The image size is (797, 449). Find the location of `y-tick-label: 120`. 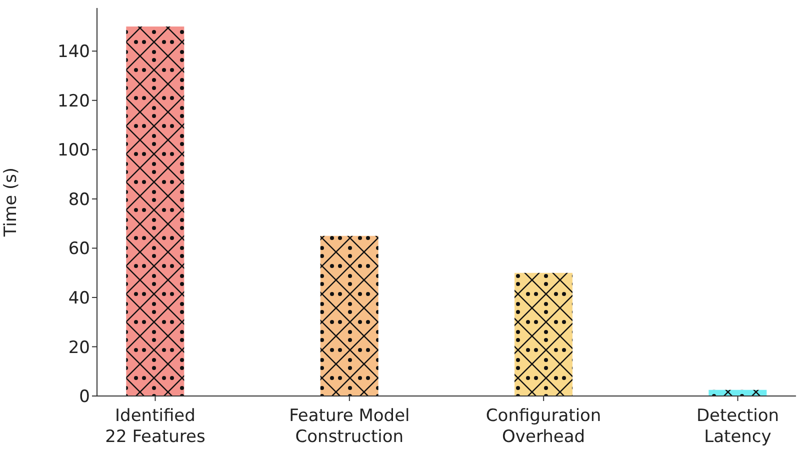

y-tick-label: 120 is located at coordinates (74, 101).